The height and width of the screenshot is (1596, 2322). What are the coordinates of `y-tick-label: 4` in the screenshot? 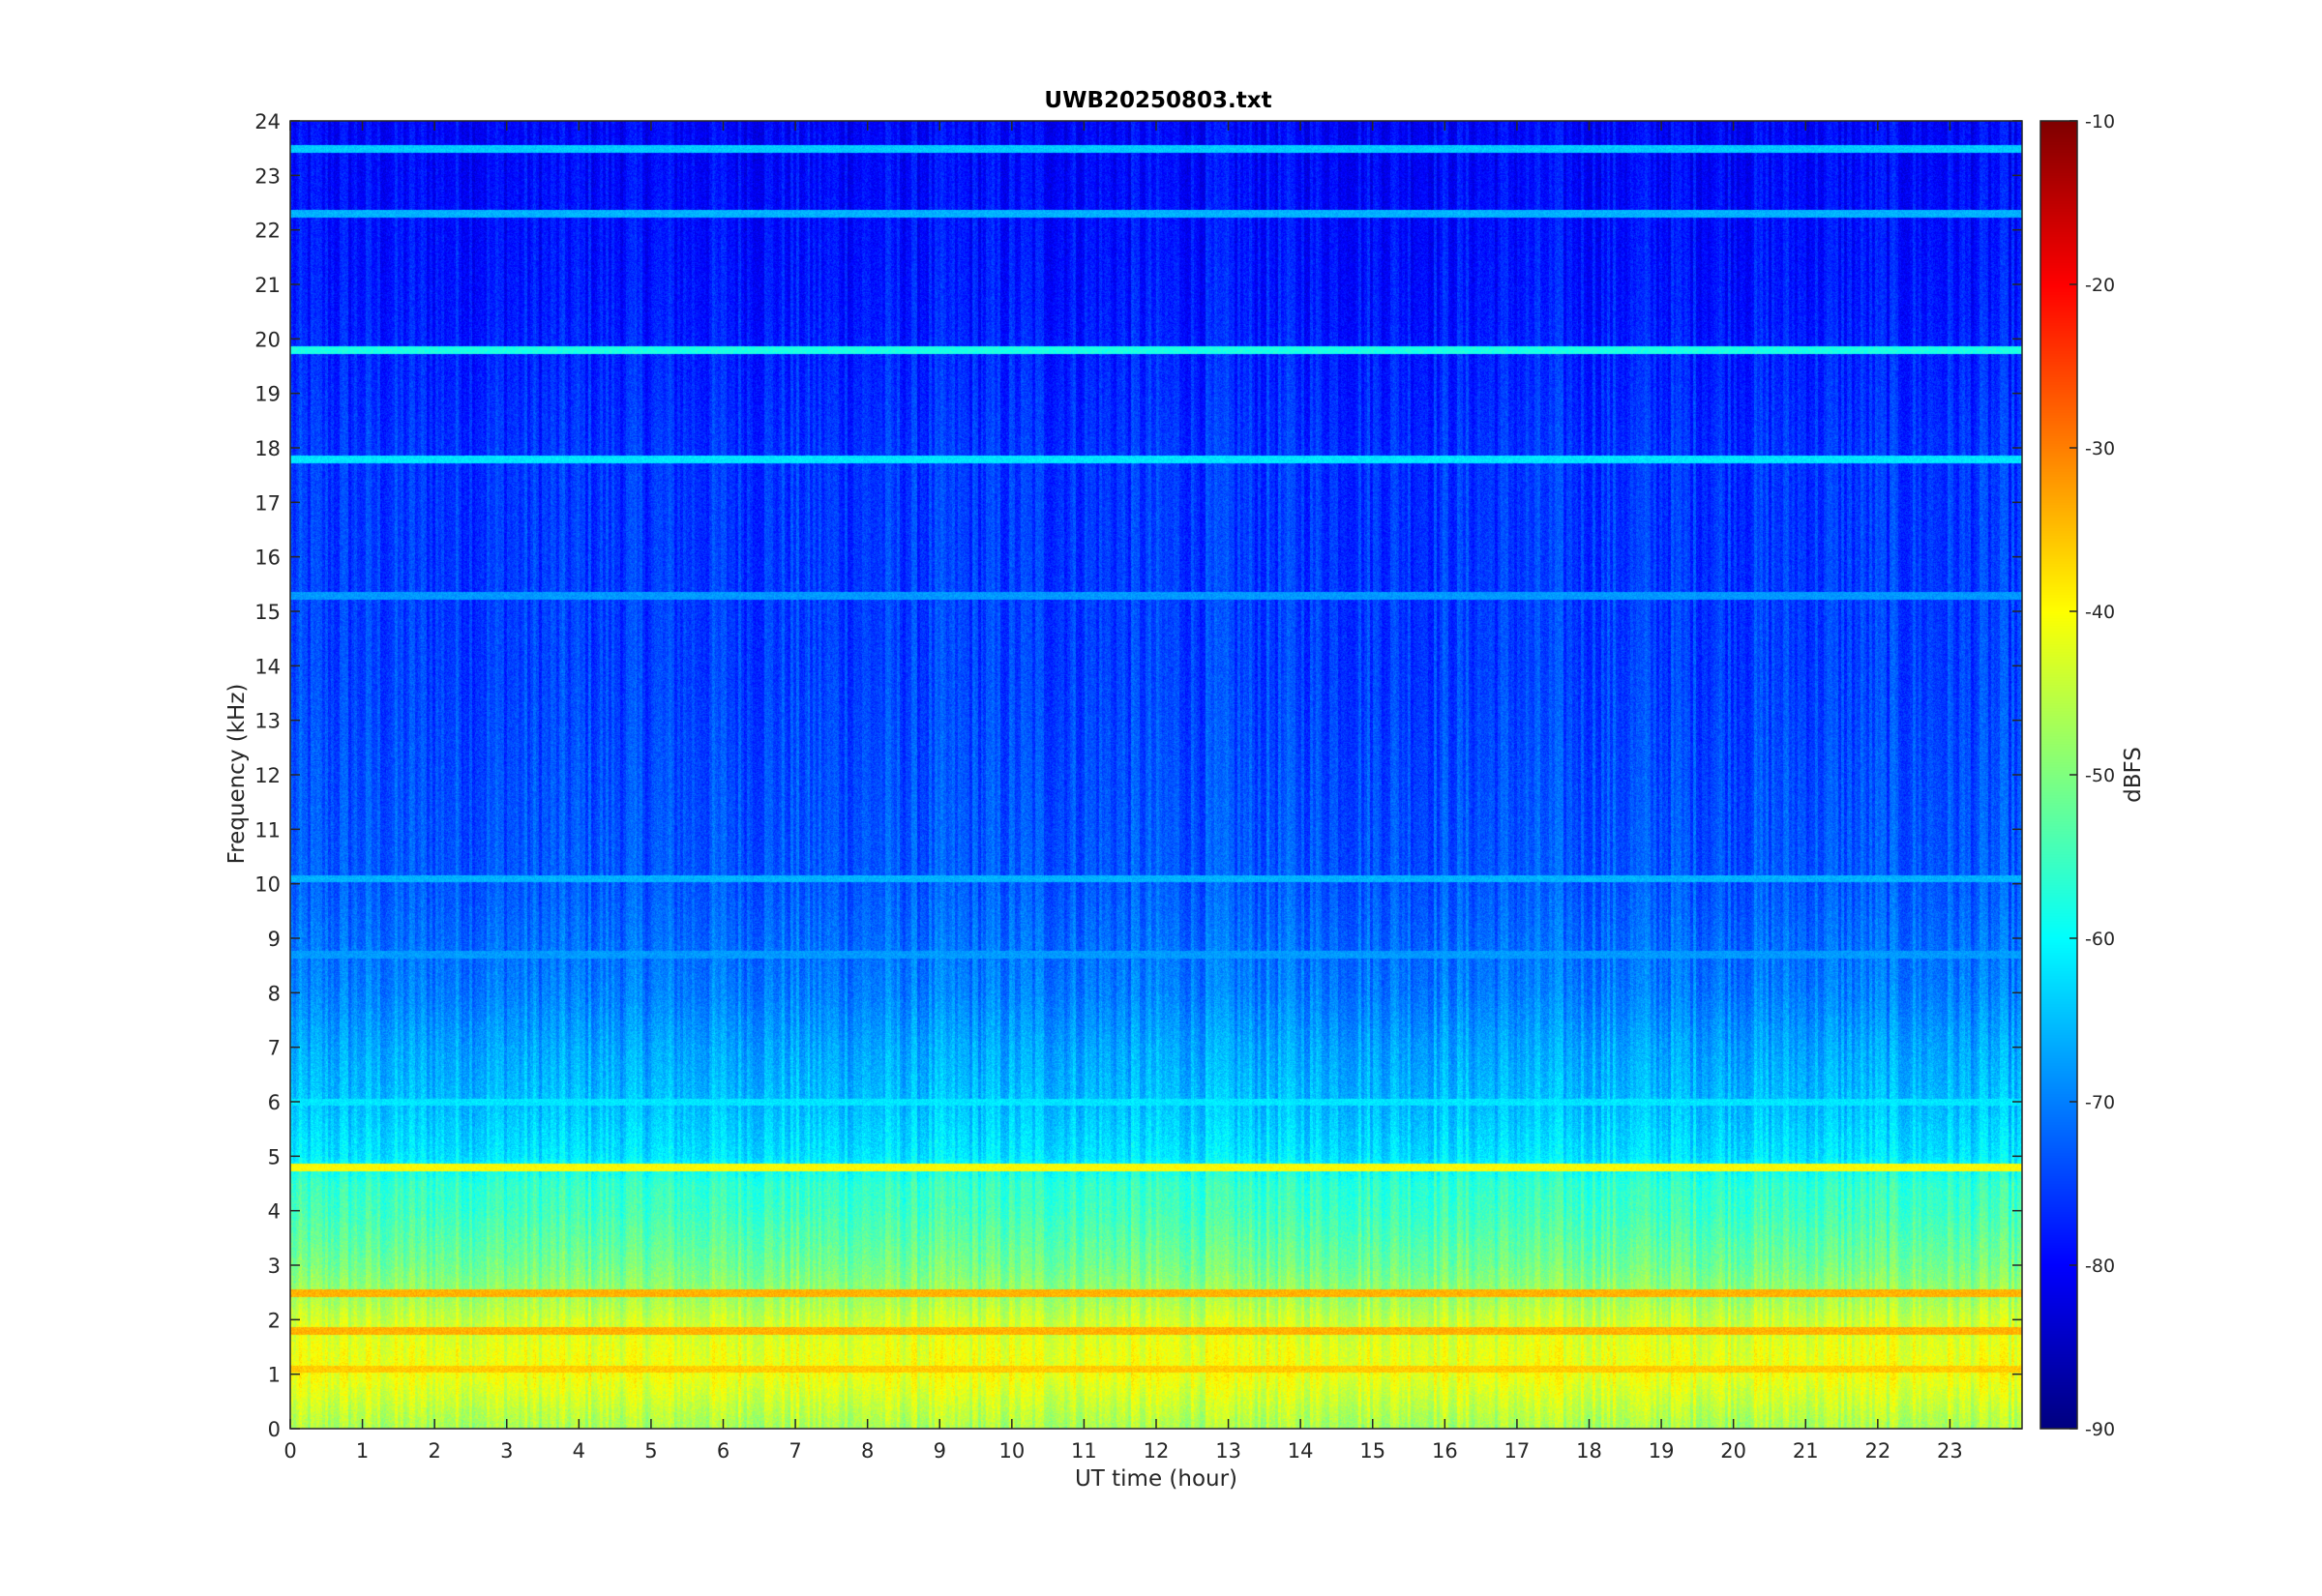 It's located at (274, 1212).